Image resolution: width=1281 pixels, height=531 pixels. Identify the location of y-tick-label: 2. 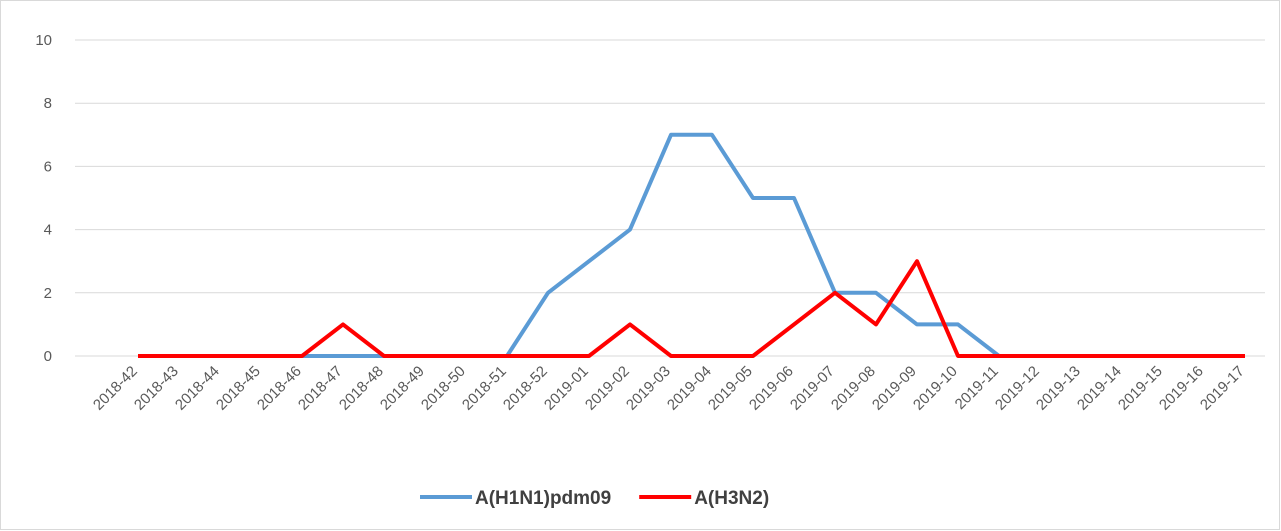
(48, 293).